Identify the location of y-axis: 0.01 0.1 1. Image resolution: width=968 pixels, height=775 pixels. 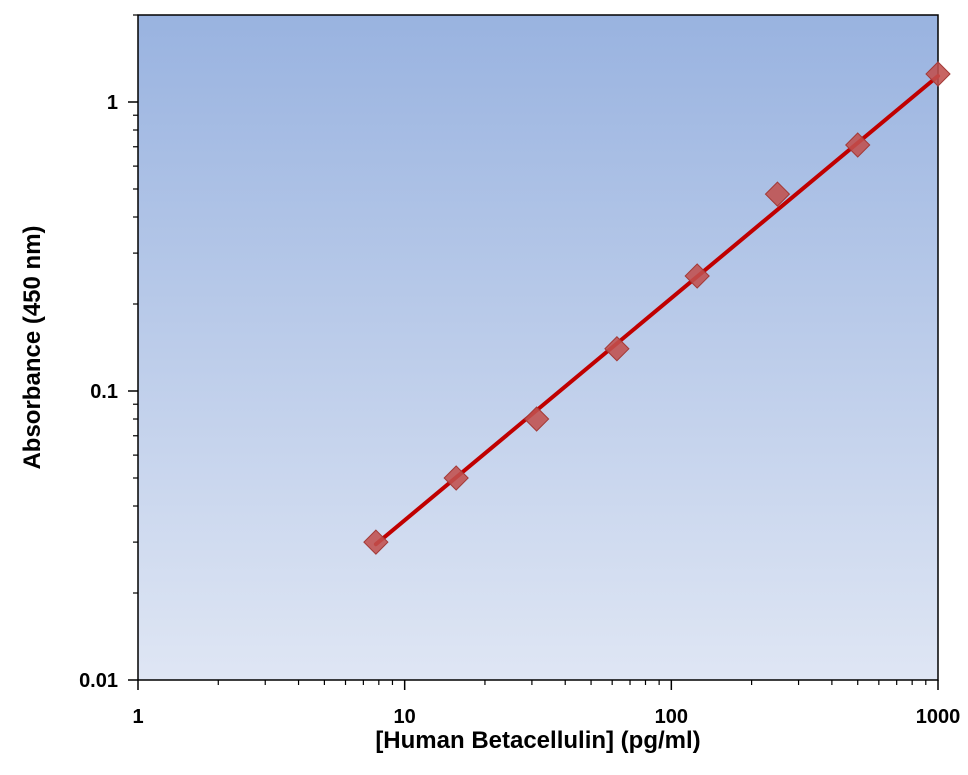
(108, 353).